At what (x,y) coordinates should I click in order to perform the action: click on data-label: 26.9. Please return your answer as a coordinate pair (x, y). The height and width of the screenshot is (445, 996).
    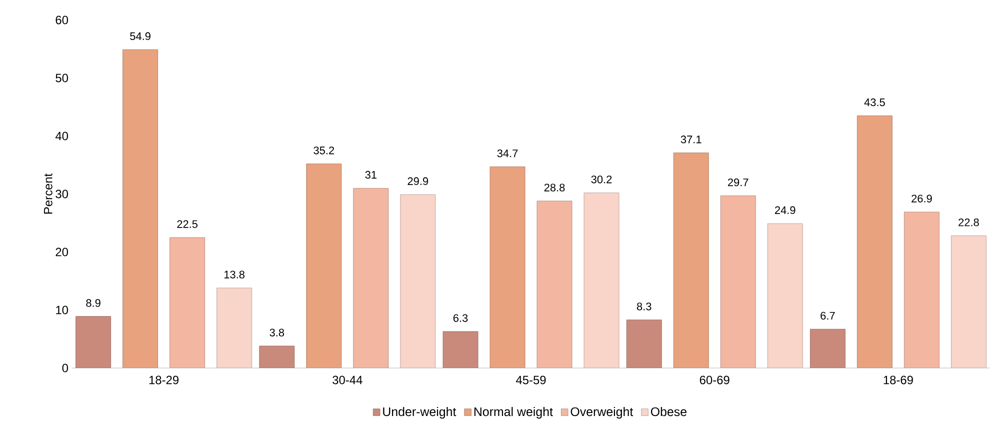
    Looking at the image, I should click on (922, 198).